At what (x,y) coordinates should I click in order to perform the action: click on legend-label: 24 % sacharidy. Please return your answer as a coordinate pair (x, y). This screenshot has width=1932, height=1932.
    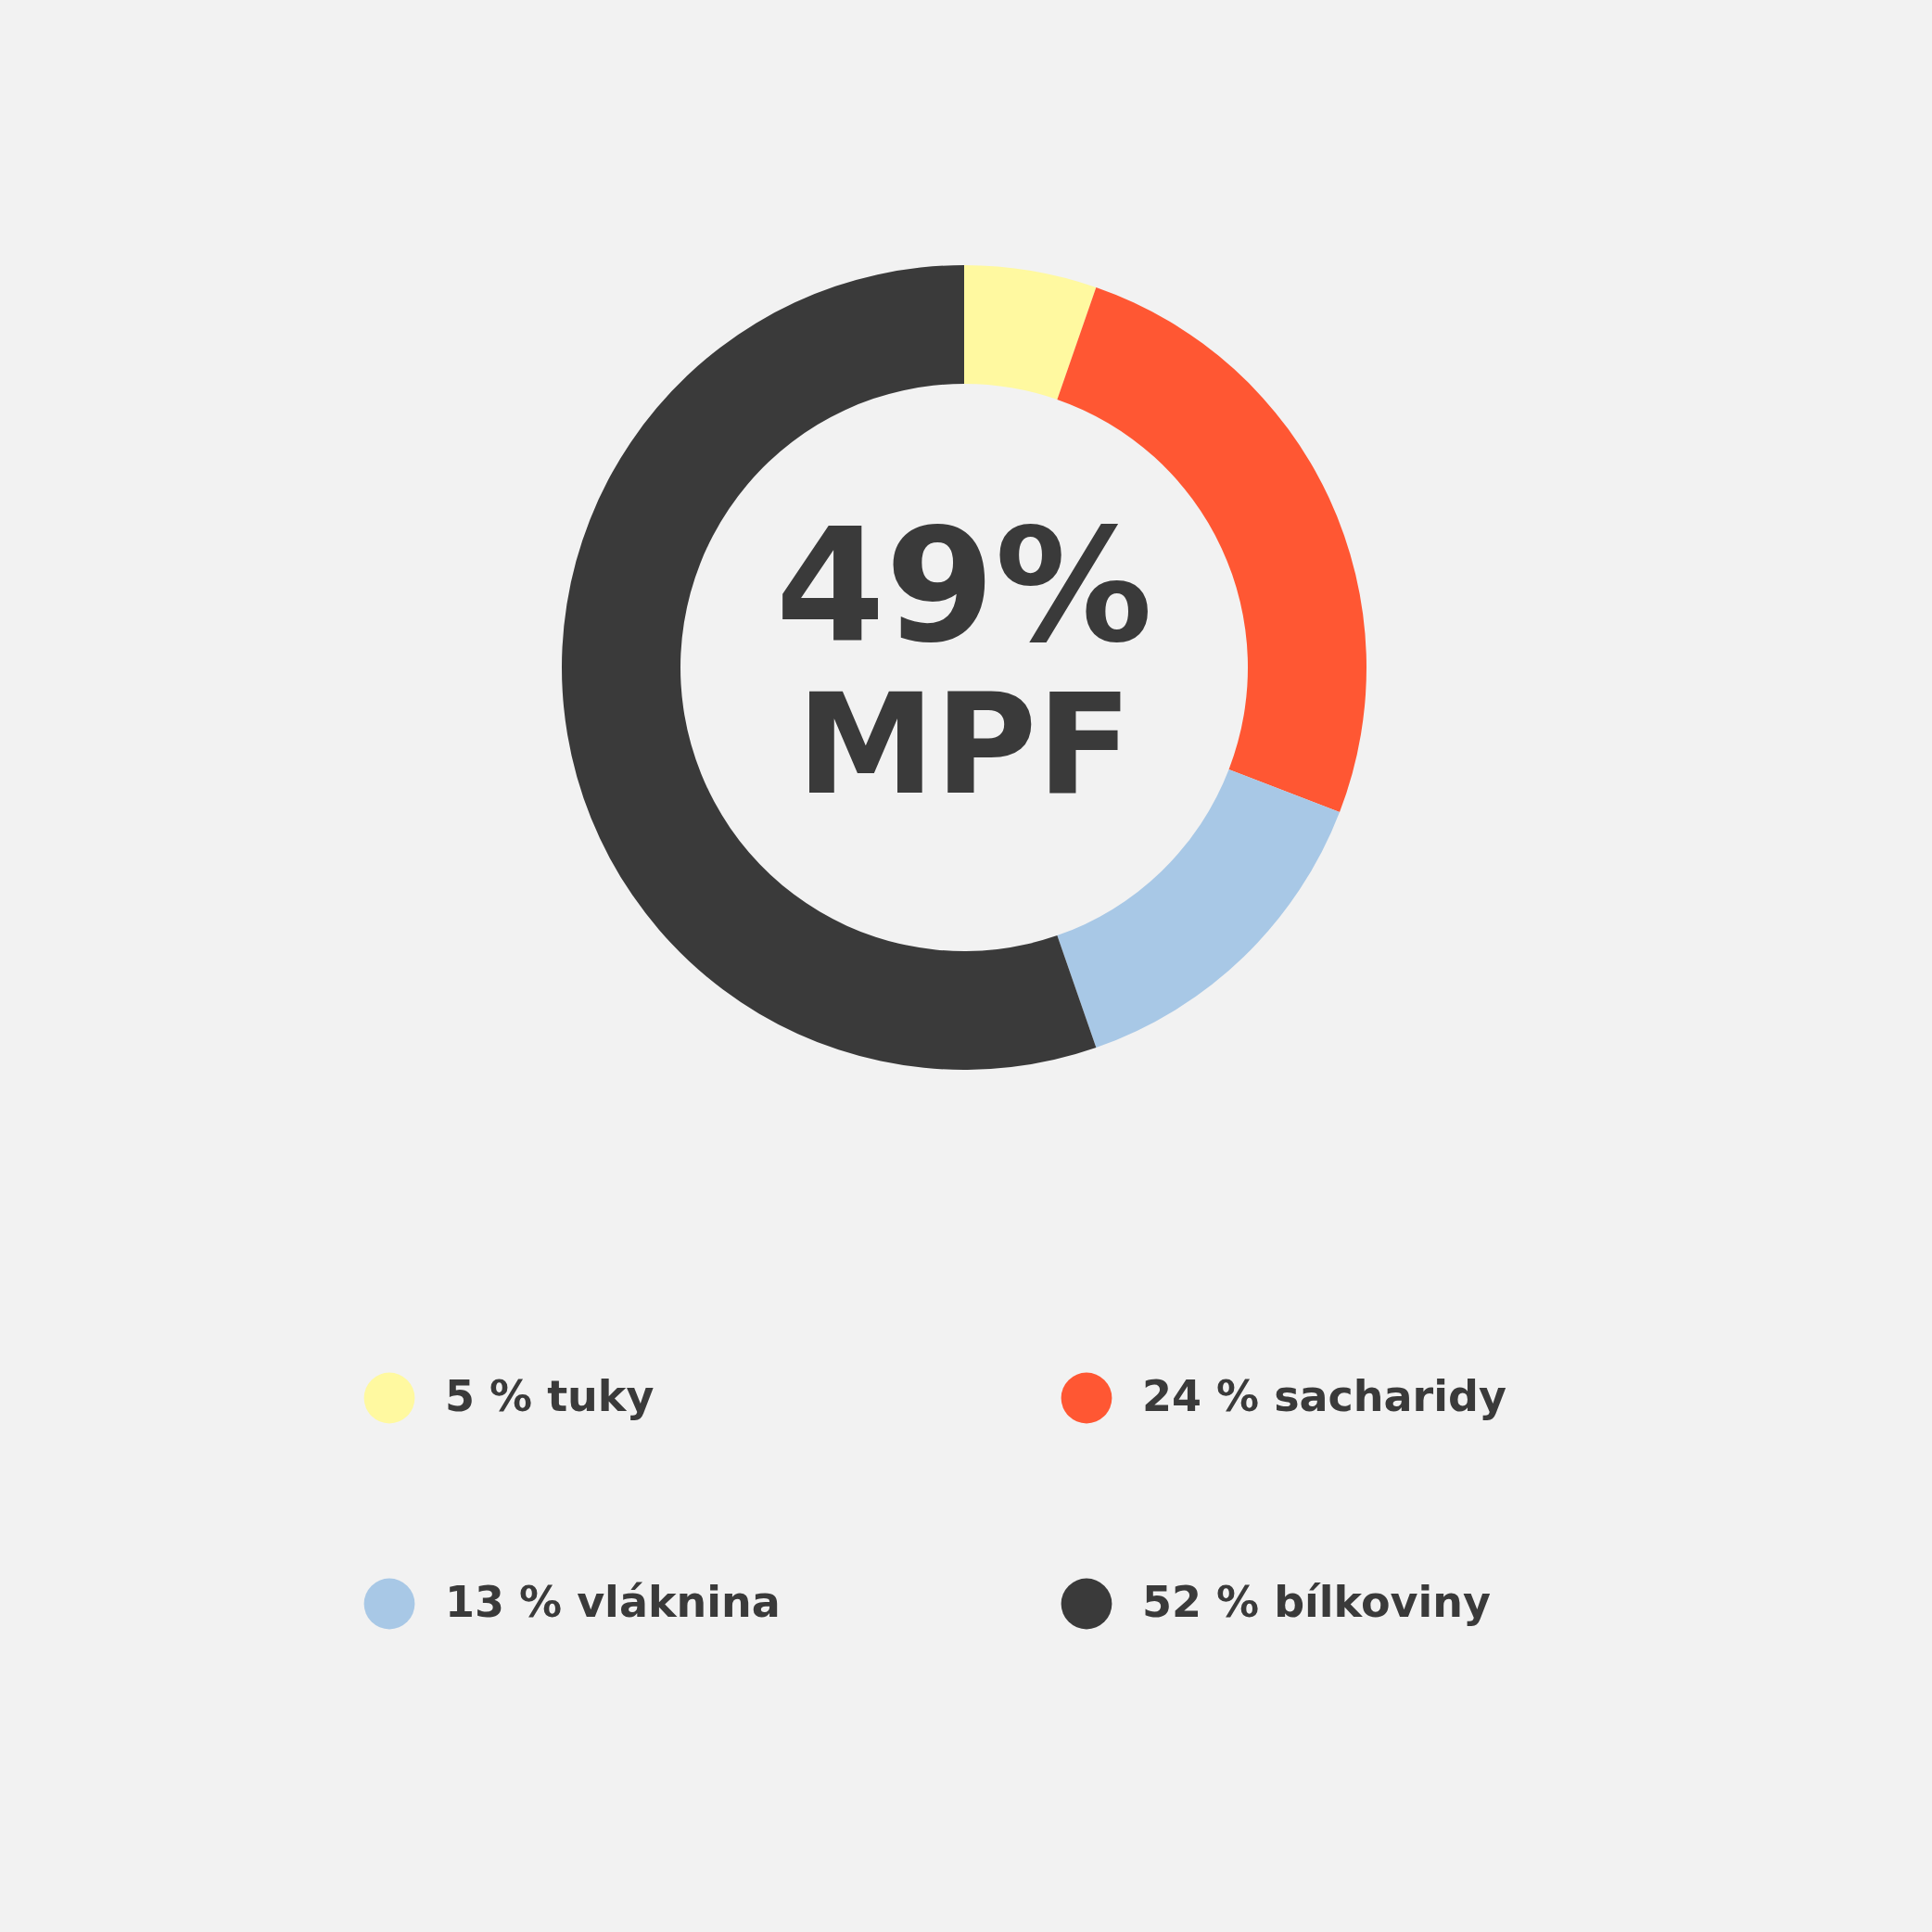
    Looking at the image, I should click on (1324, 1396).